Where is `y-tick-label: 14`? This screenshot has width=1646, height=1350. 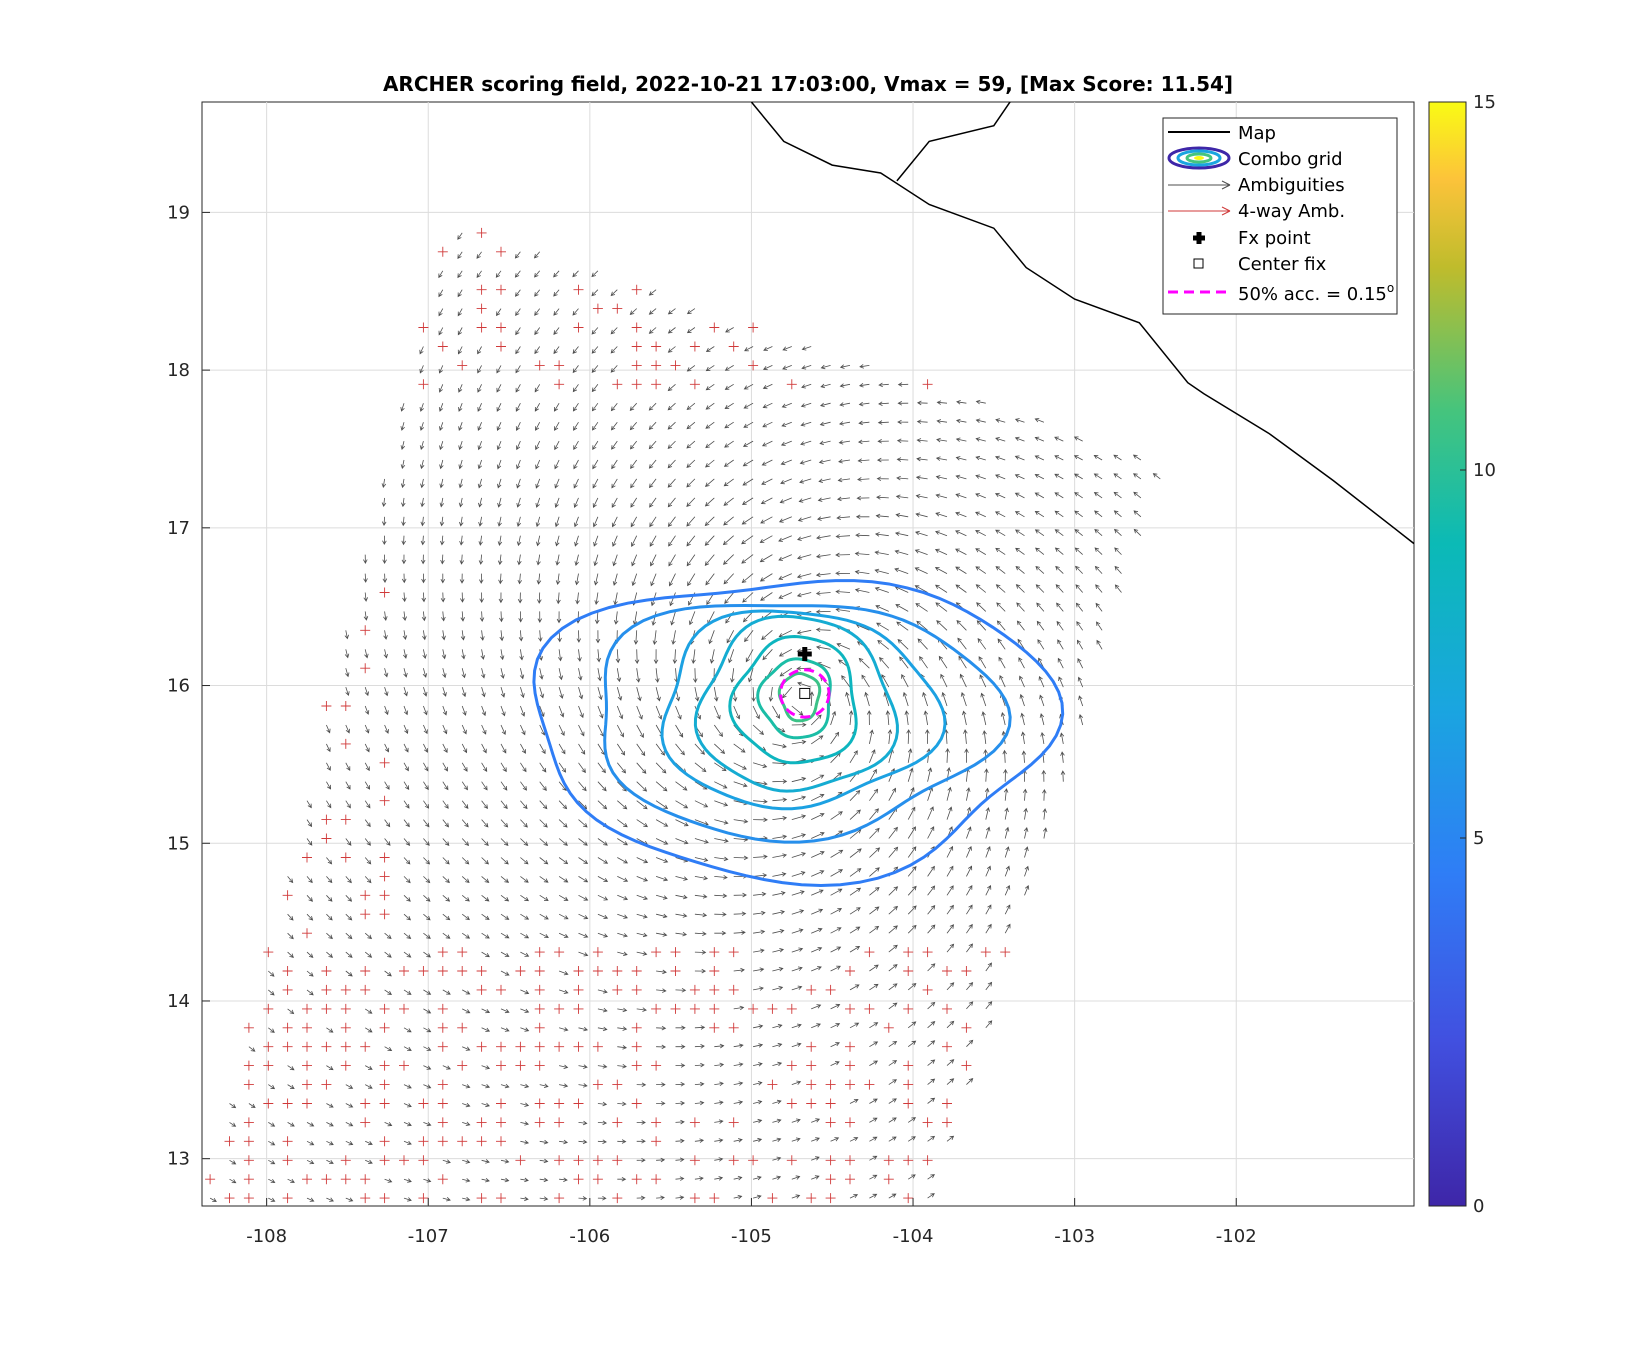 y-tick-label: 14 is located at coordinates (178, 1001).